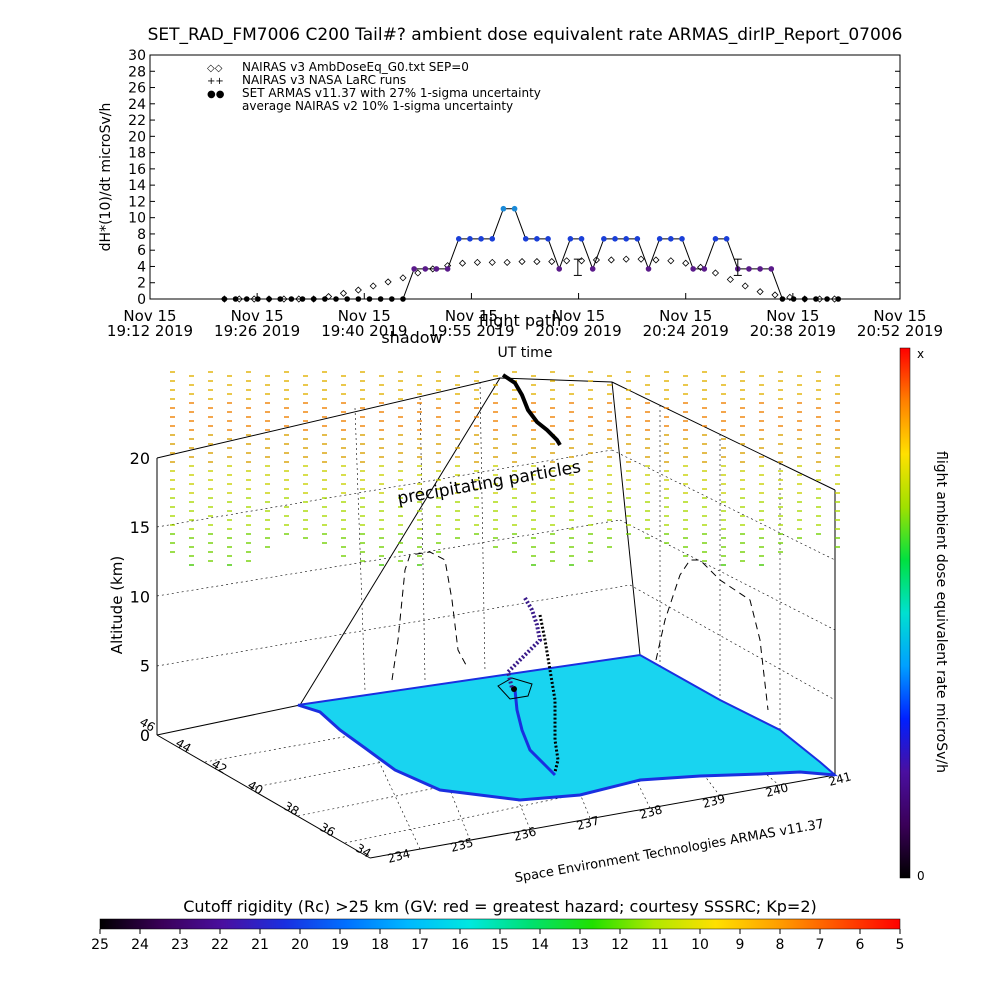 This screenshot has width=1000, height=1000. I want to click on latitude-tick-6: 46, so click(147, 725).